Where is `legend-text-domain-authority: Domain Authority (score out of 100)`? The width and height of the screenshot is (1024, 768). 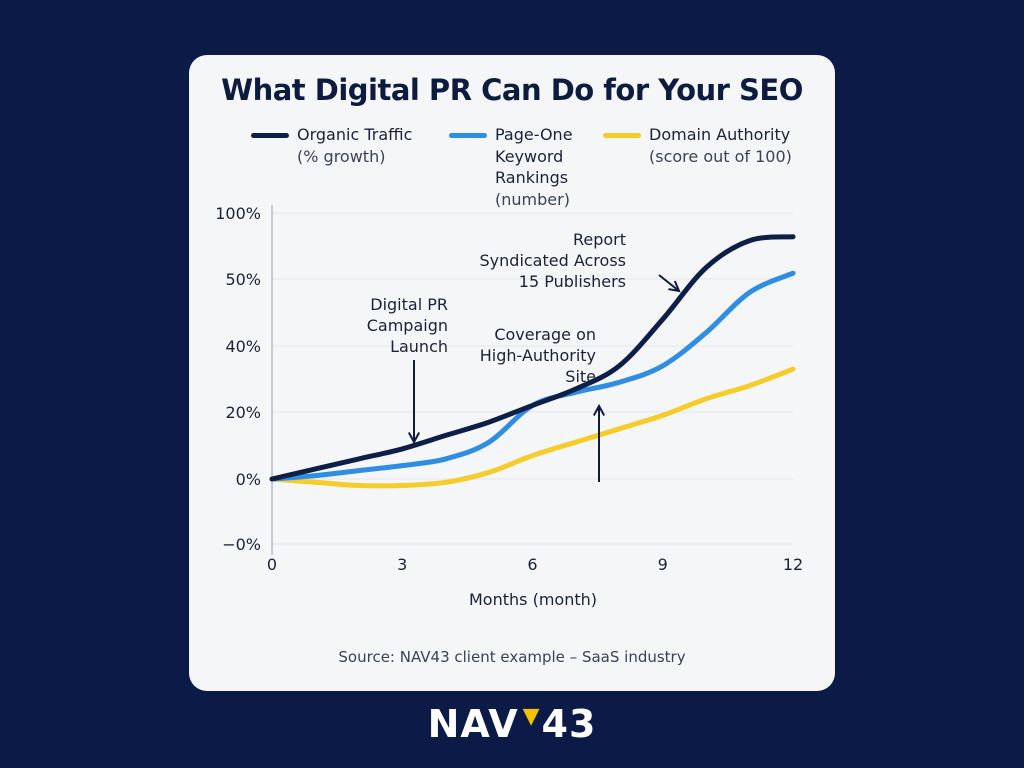 legend-text-domain-authority: Domain Authority (score out of 100) is located at coordinates (720, 145).